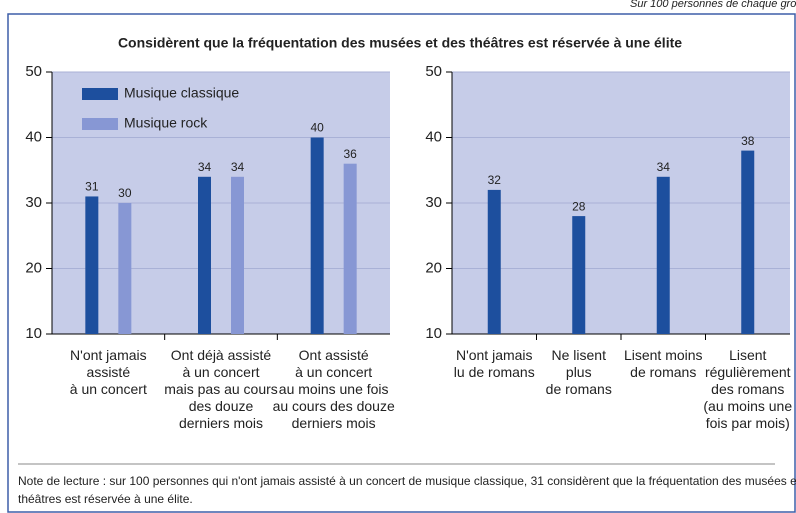 The image size is (796, 513). Describe the element at coordinates (350, 154) in the screenshot. I see `value-label: 36` at that location.